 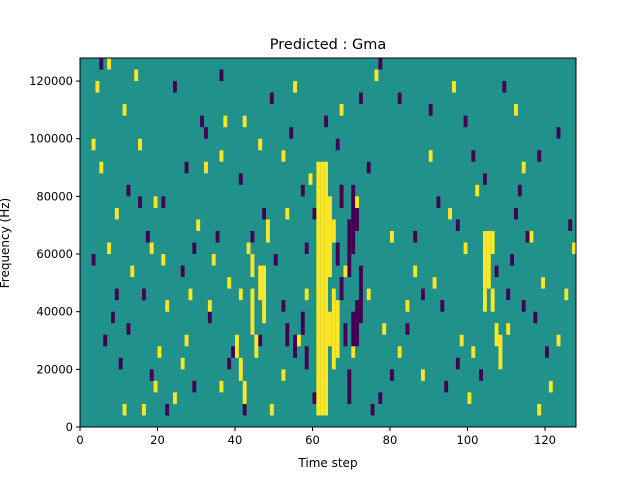 I want to click on y-tick-label: 100000, so click(x=51, y=139).